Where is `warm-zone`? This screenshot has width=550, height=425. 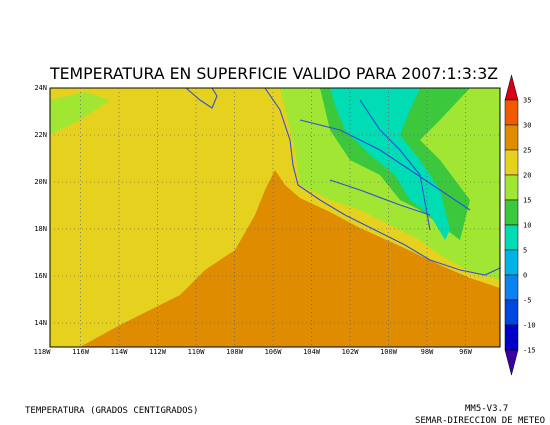
warm-zone is located at coordinates (80, 113).